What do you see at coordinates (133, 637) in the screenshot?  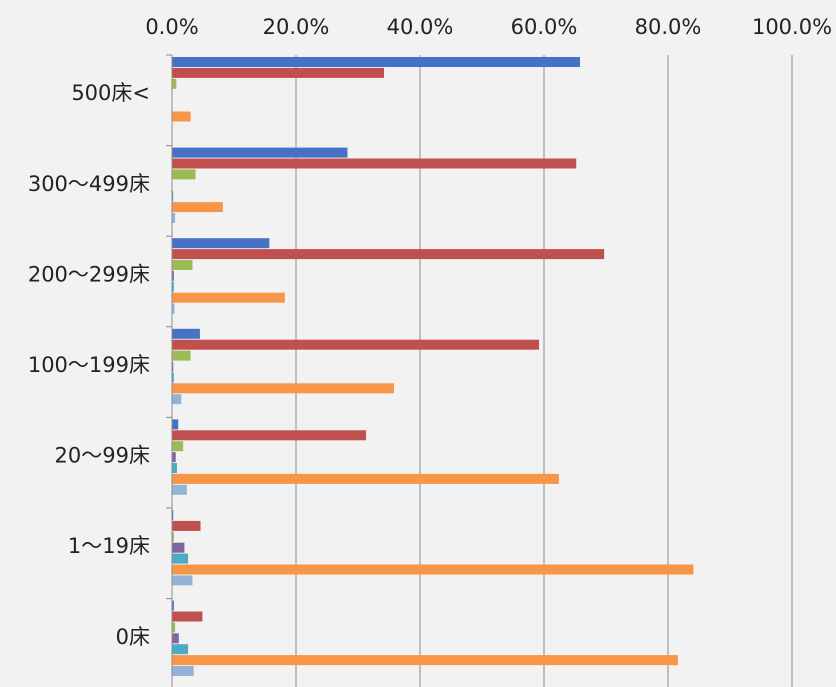 I see `category-label: 0床` at bounding box center [133, 637].